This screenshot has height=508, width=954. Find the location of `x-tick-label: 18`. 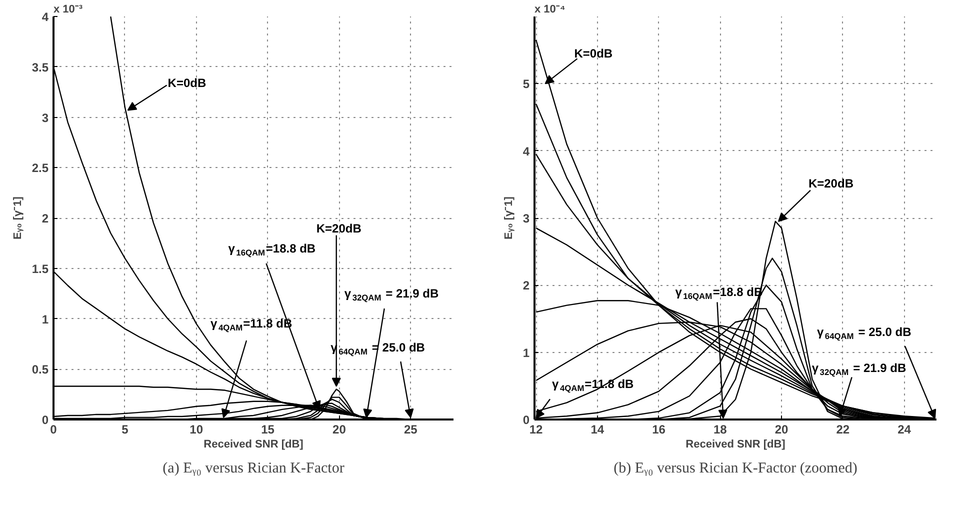

x-tick-label: 18 is located at coordinates (720, 429).